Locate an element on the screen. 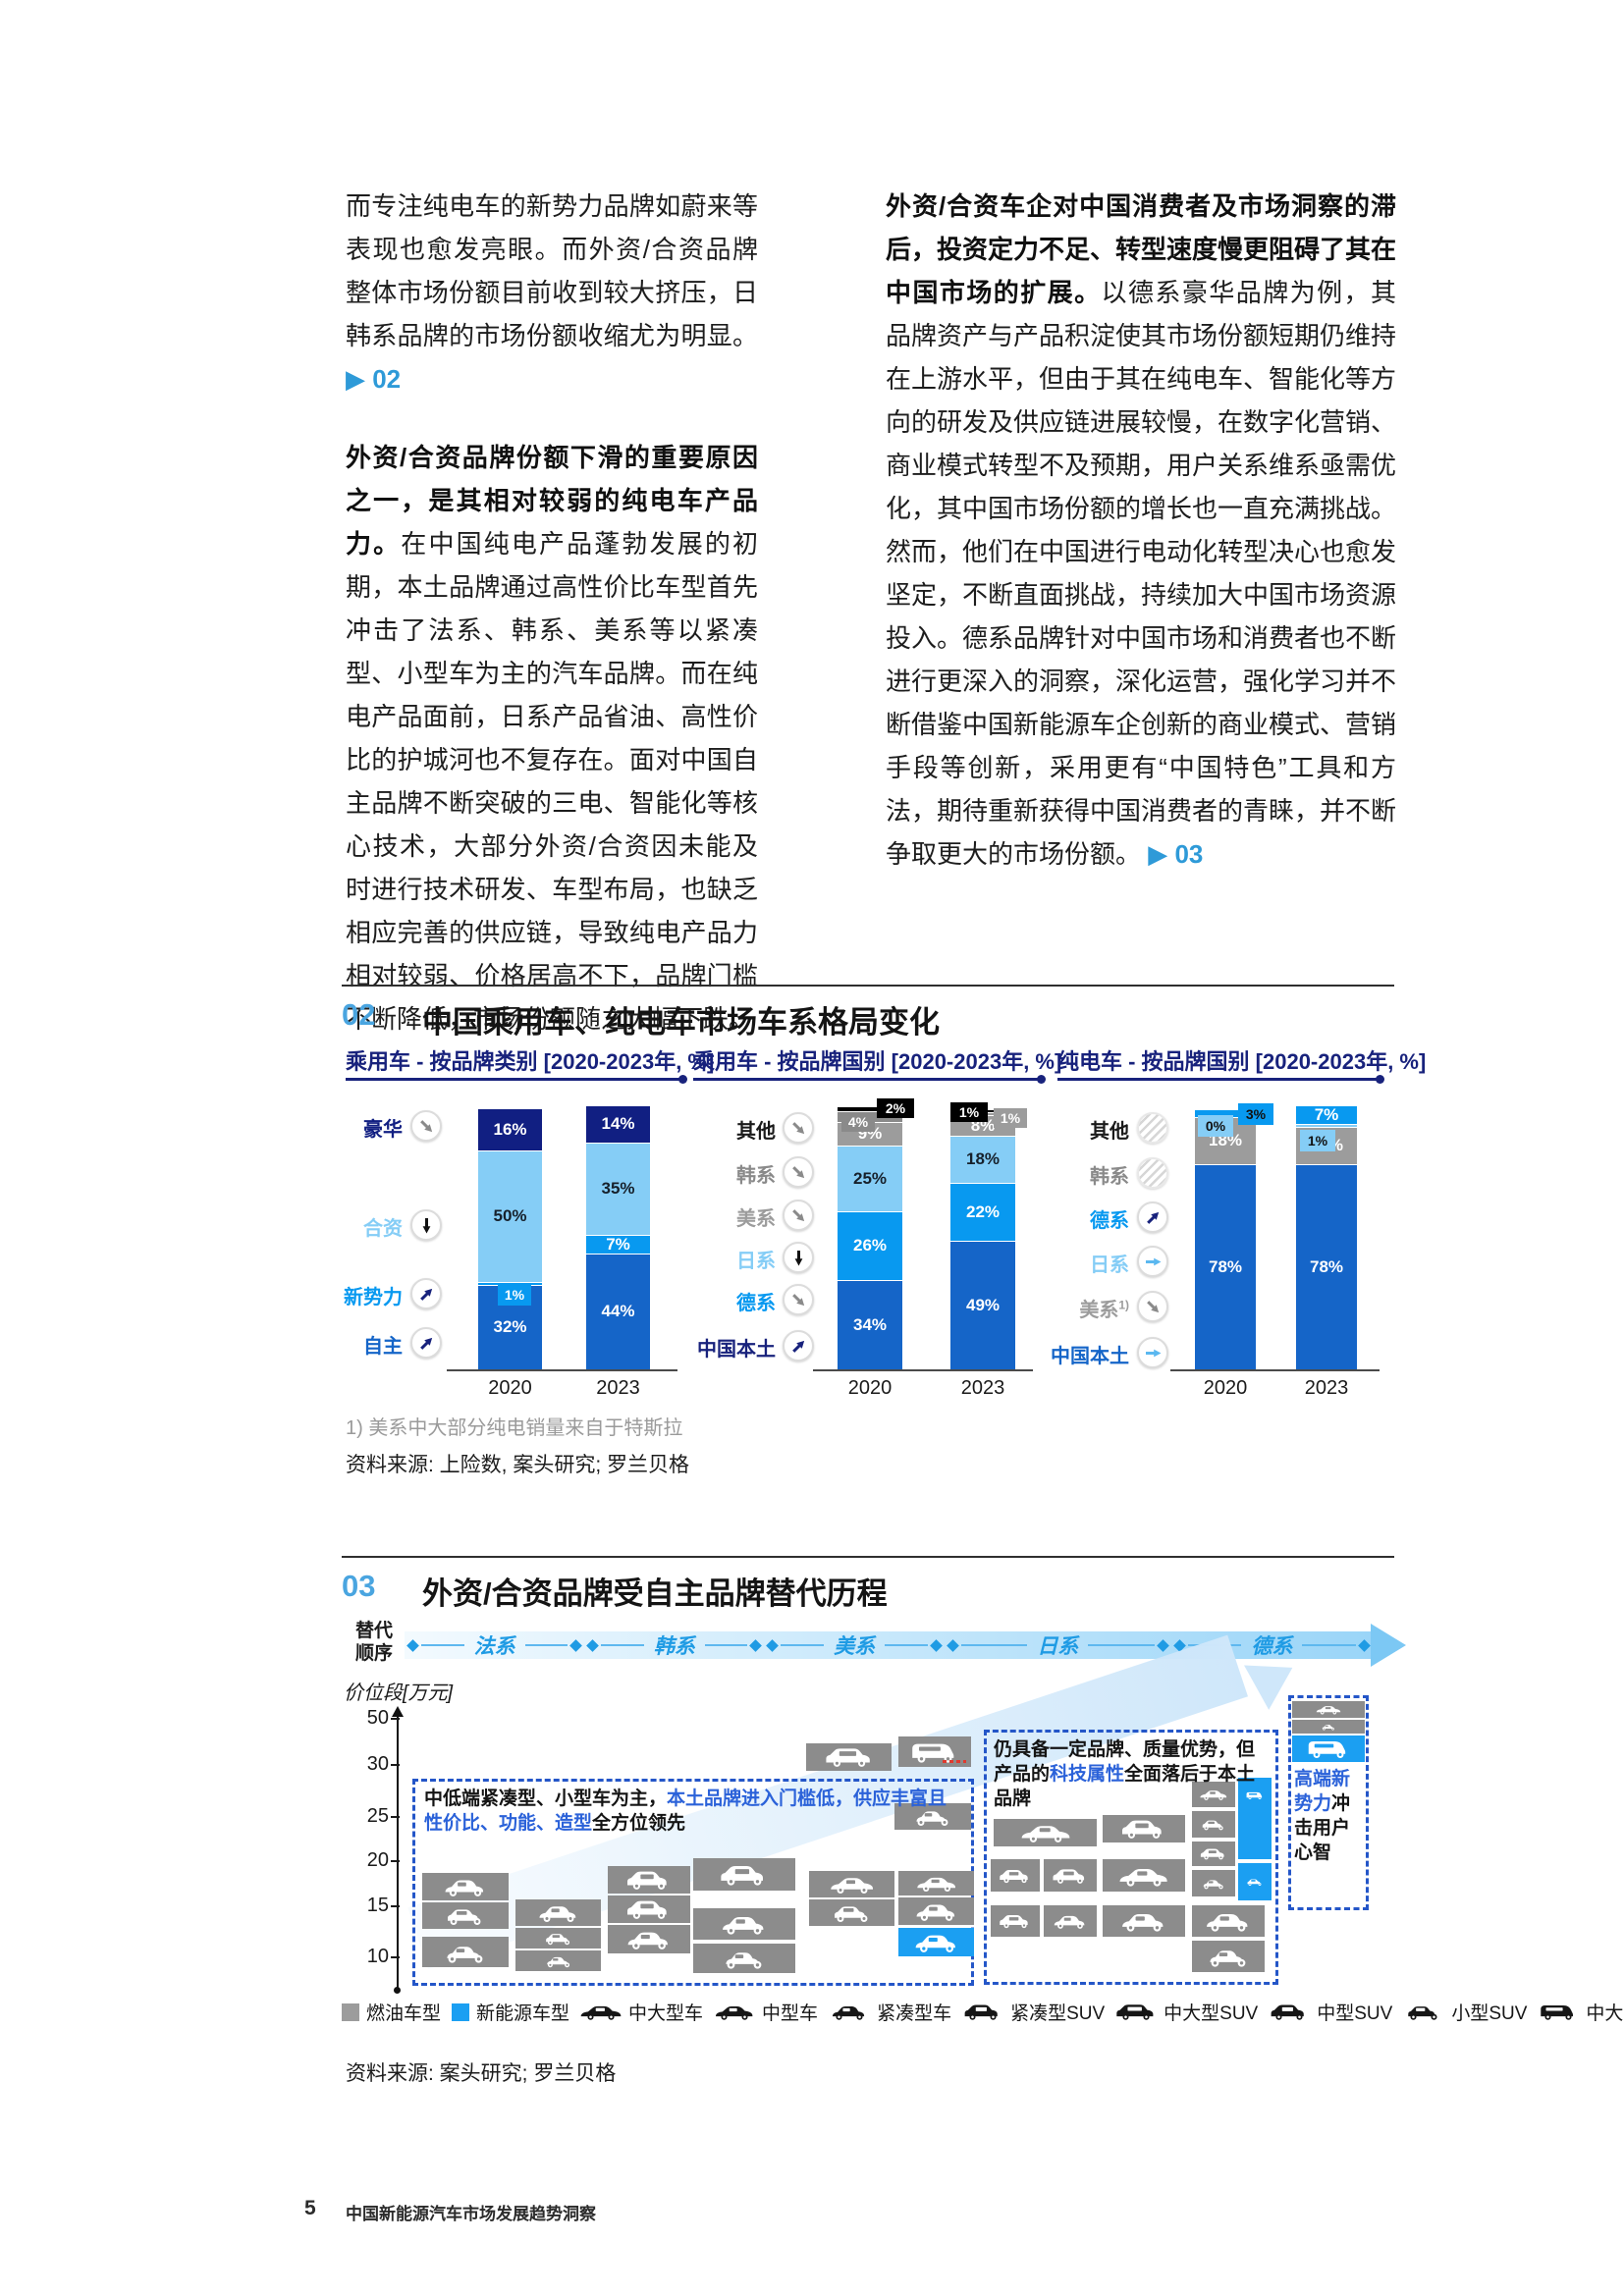 This screenshot has width=1624, height=2296. legend-item-label: 中型SUV is located at coordinates (1355, 2014).